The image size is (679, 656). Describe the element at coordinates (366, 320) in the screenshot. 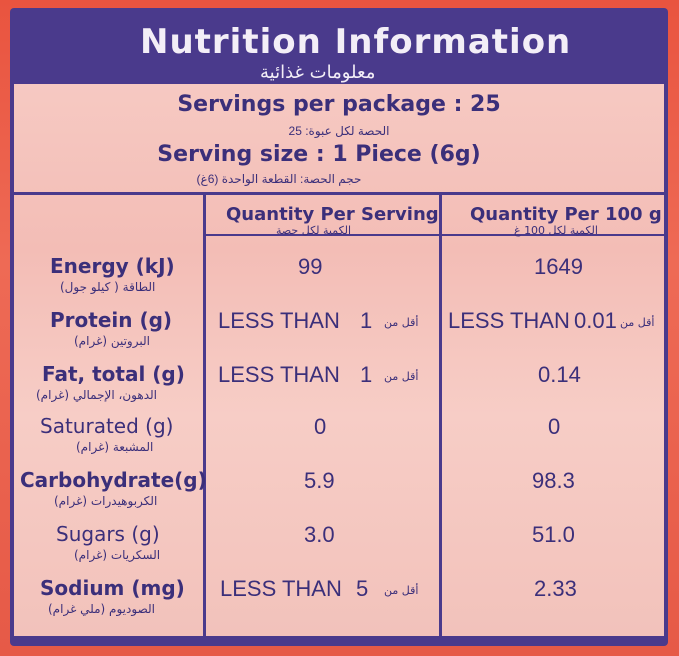

I see `protein-per-serving: 1` at that location.